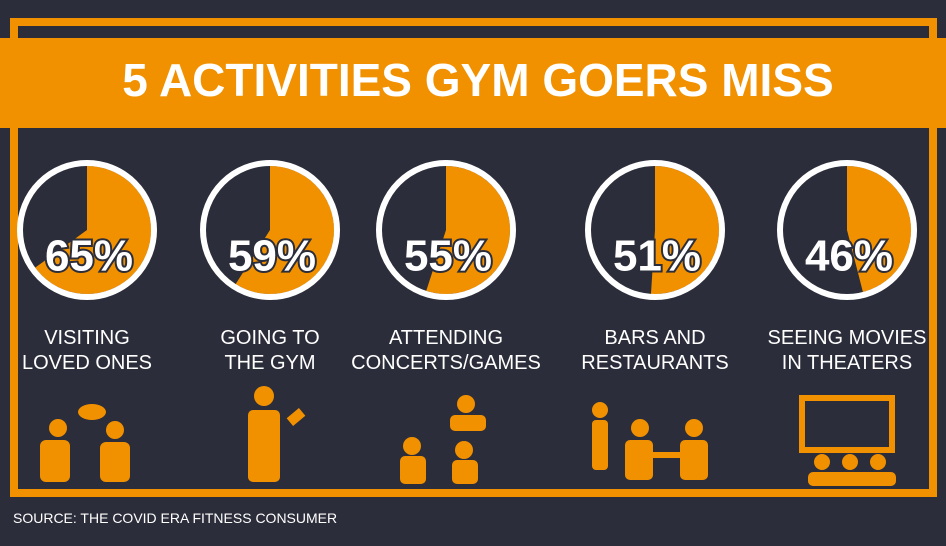  What do you see at coordinates (270, 350) in the screenshot?
I see `category-label: GOING TO THE GYM` at bounding box center [270, 350].